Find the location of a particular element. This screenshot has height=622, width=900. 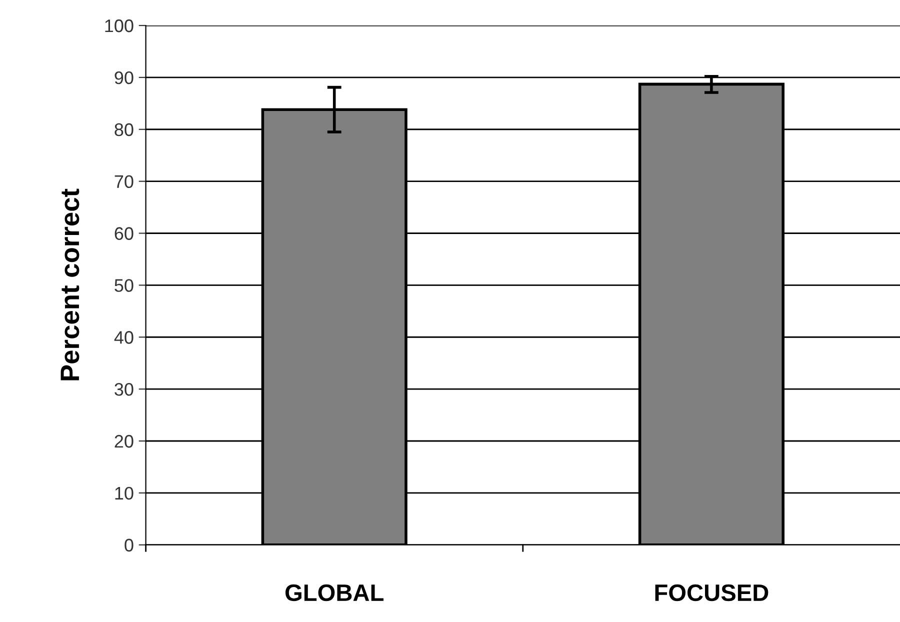

y-tick-label: 50 is located at coordinates (124, 285).